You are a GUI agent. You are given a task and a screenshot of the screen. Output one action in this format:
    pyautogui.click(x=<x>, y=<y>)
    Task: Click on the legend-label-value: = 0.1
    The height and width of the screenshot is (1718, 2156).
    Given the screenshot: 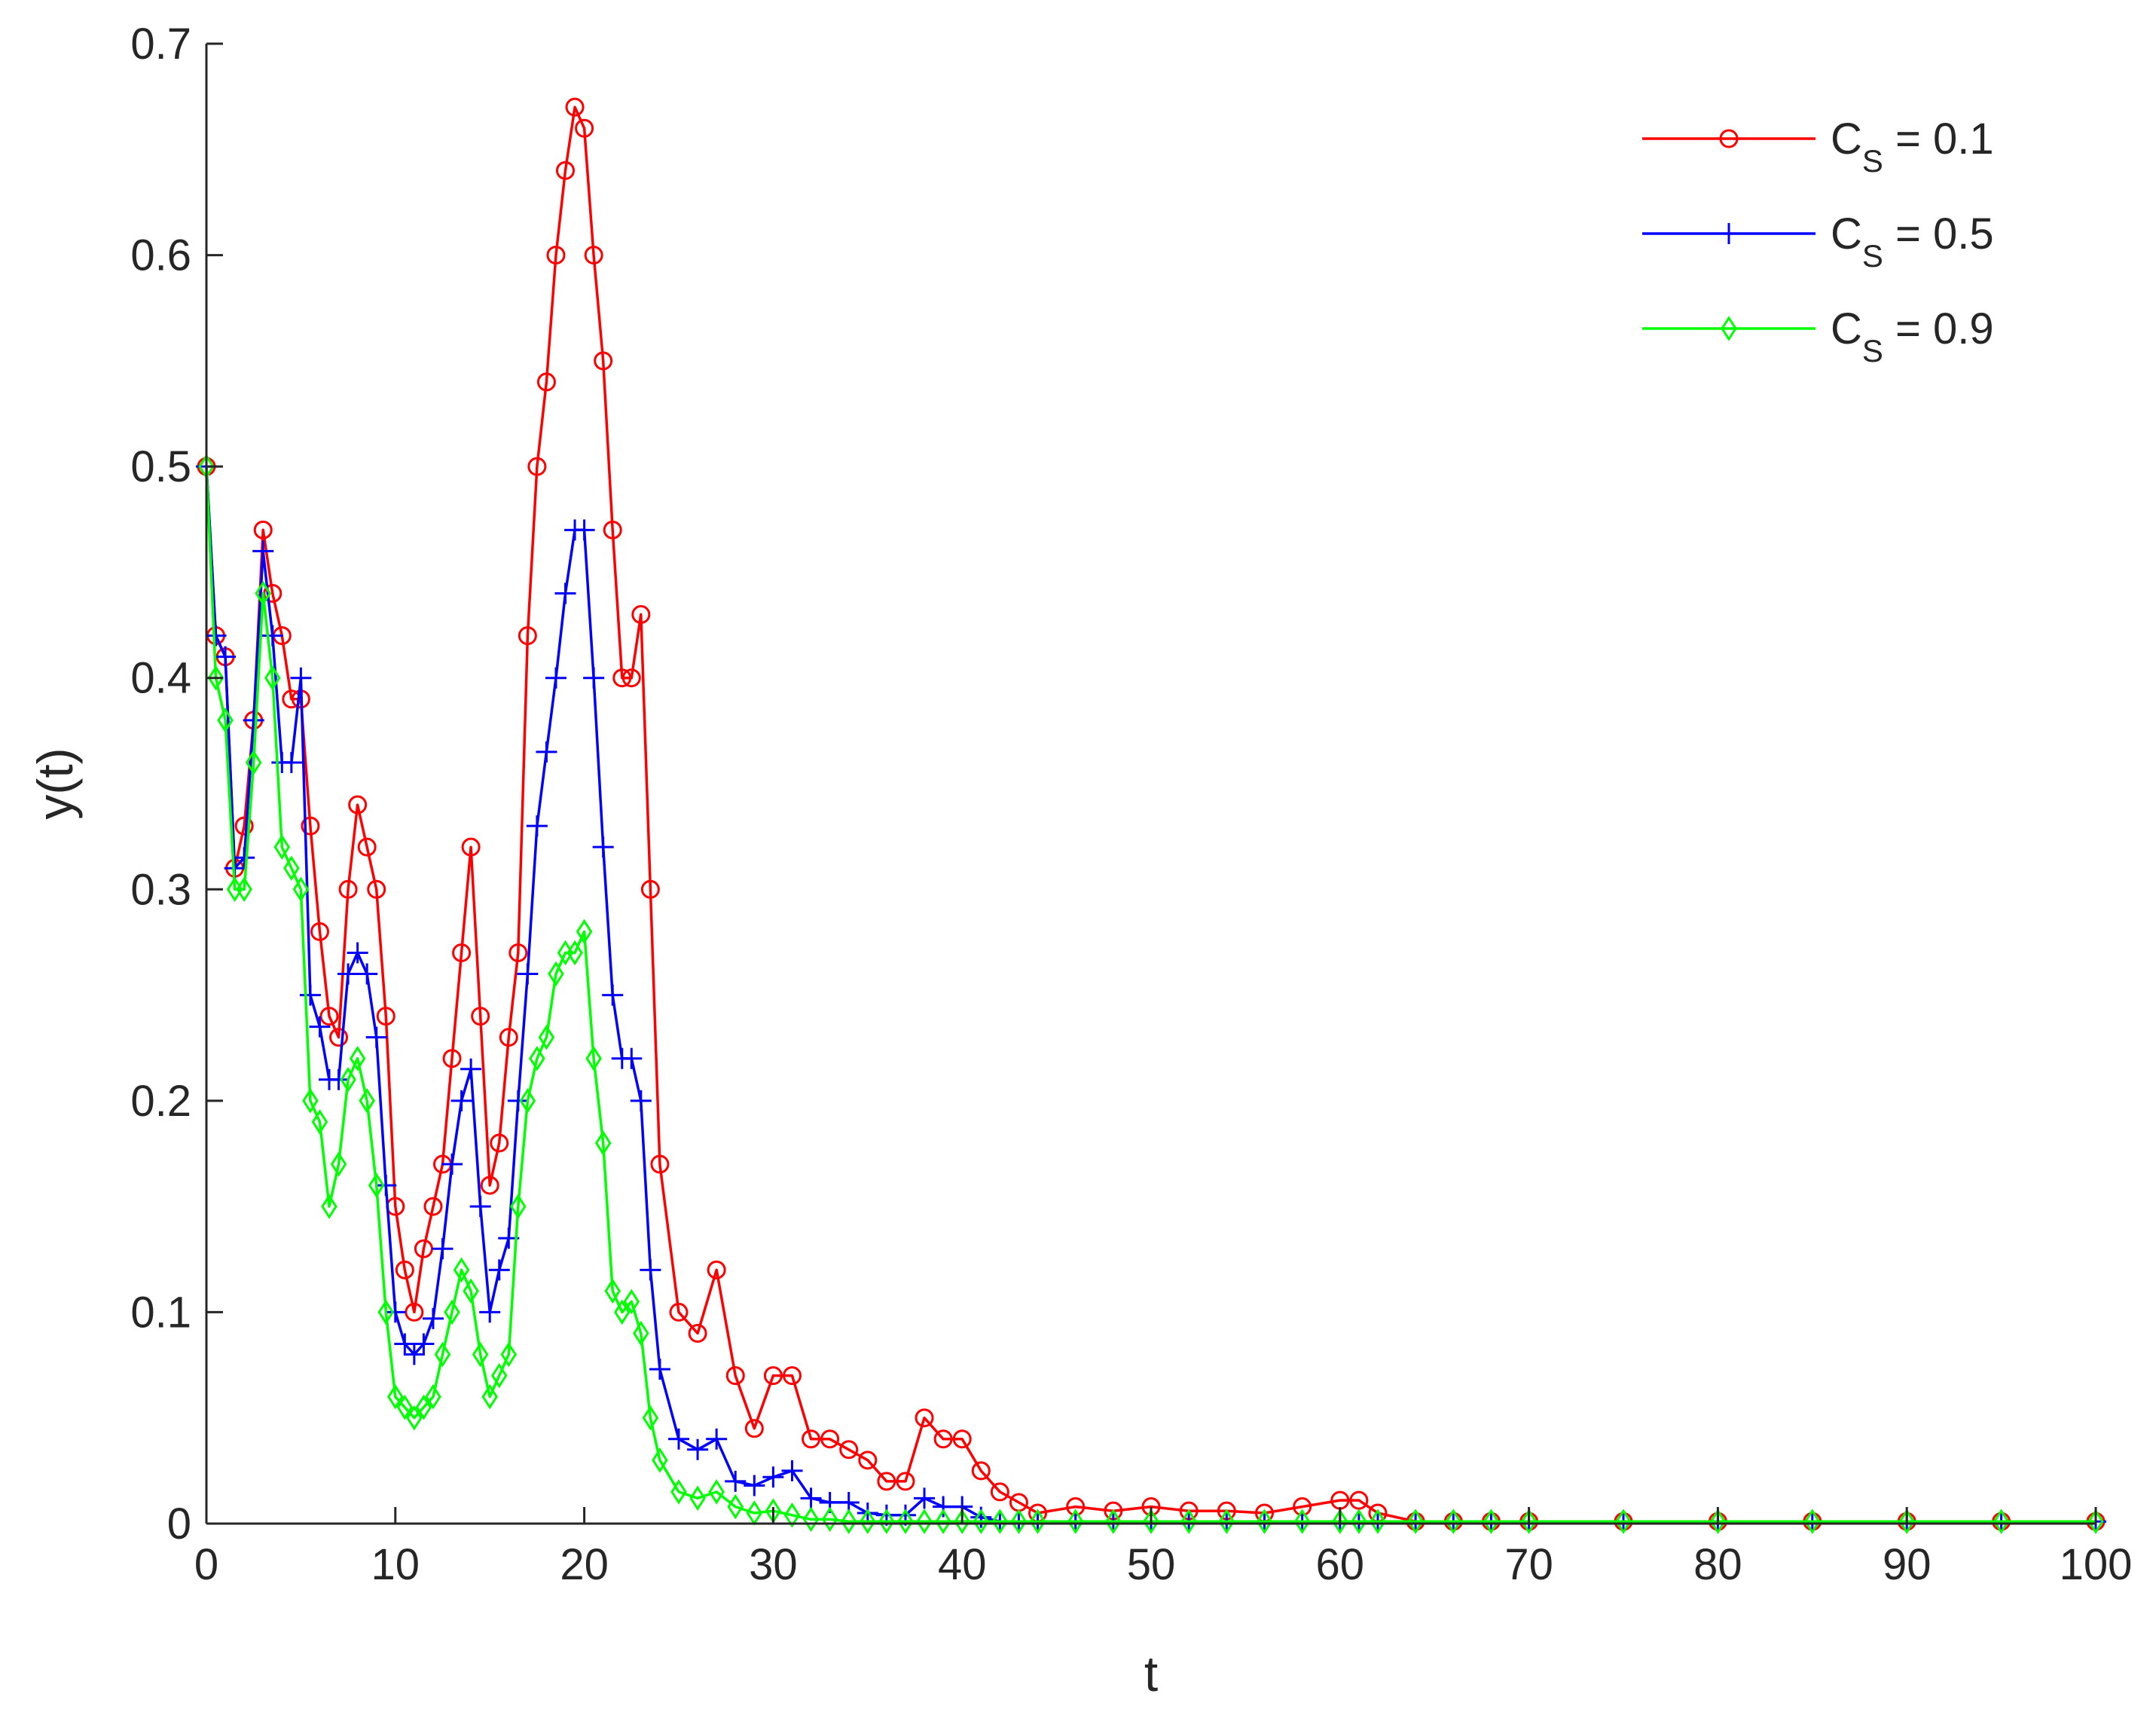 What is the action you would take?
    pyautogui.click(x=1938, y=139)
    